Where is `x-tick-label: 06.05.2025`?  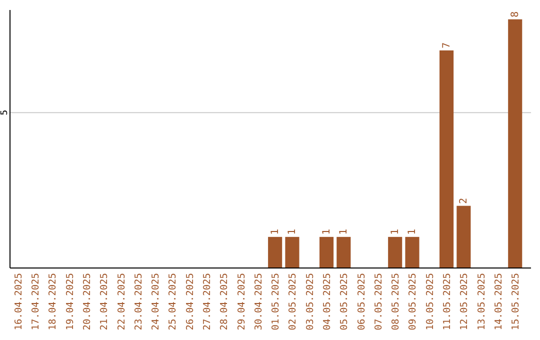 x-tick-label: 06.05.2025 is located at coordinates (362, 301).